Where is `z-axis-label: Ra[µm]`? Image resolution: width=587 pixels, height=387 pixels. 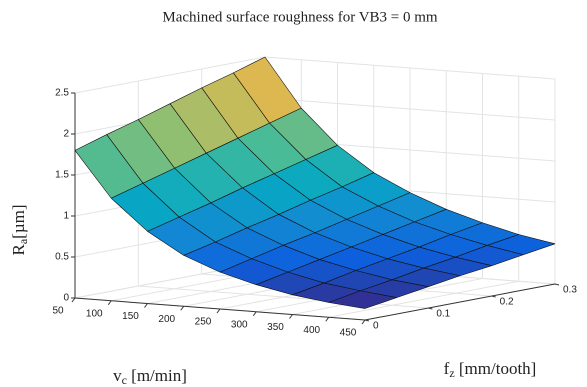 z-axis-label: Ra[µm] is located at coordinates (19, 229).